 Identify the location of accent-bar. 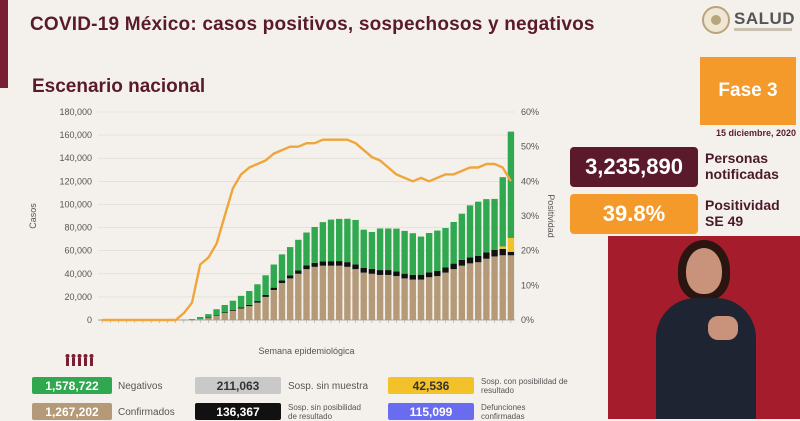
(4, 44).